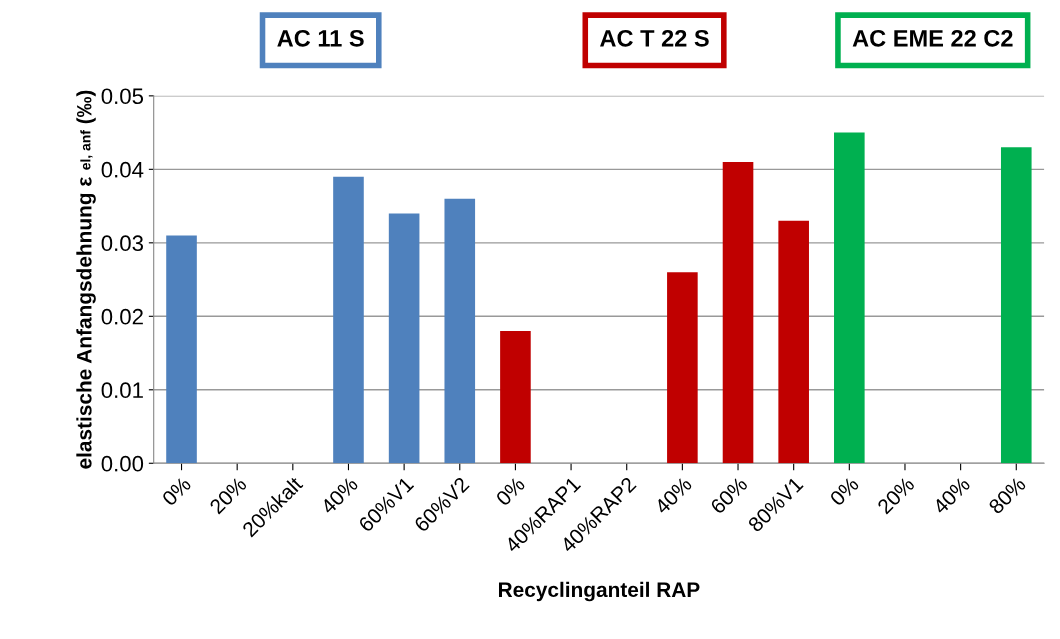  What do you see at coordinates (599, 591) in the screenshot?
I see `x-axis-title: Recyclinganteil RAP` at bounding box center [599, 591].